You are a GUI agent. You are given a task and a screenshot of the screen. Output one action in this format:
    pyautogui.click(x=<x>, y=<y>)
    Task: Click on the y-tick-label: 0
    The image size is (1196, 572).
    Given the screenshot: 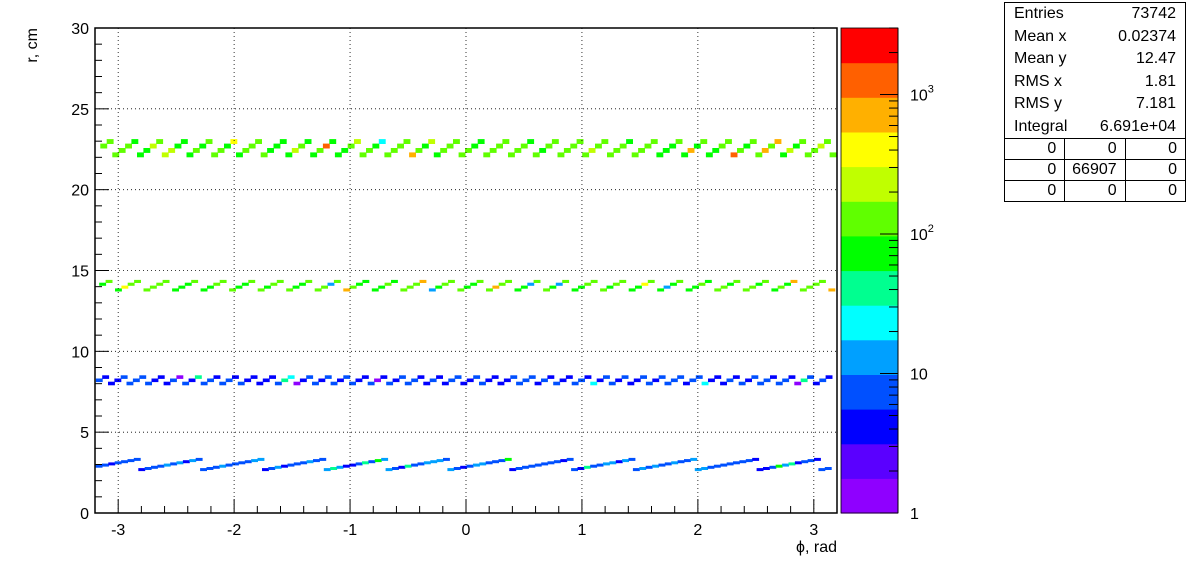 What is the action you would take?
    pyautogui.click(x=84, y=514)
    